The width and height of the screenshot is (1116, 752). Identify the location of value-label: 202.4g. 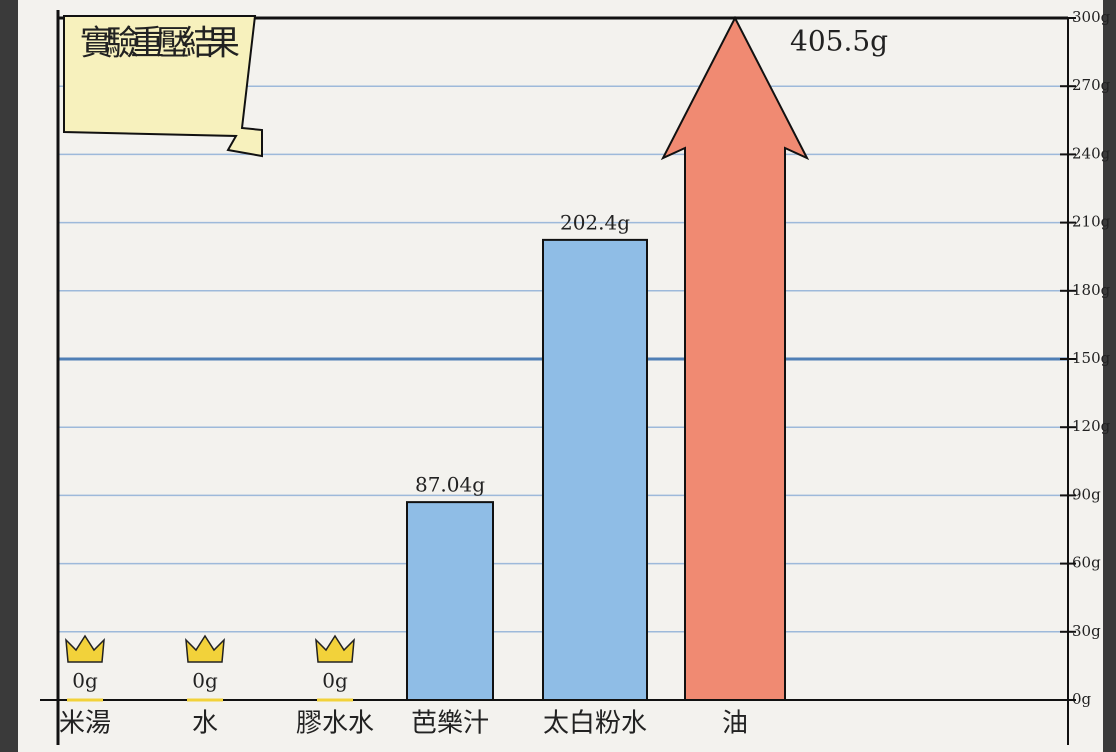
(595, 222).